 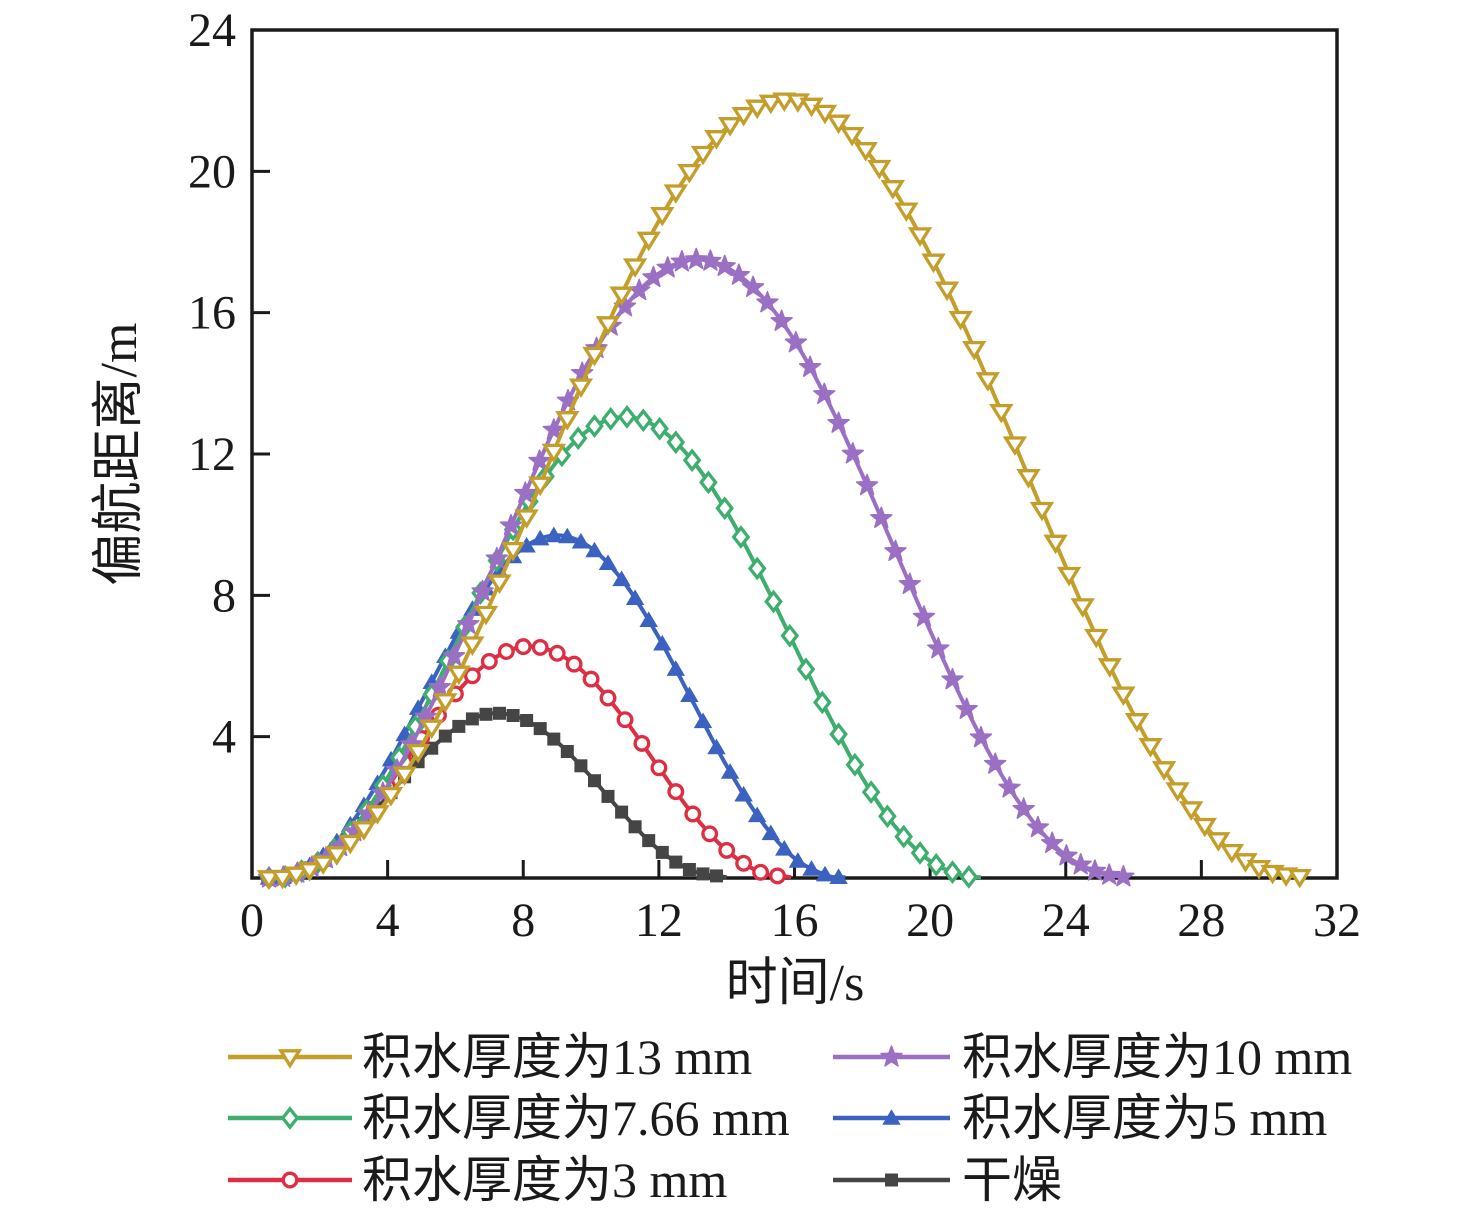 I want to click on y-tick-label: 12, so click(x=212, y=454).